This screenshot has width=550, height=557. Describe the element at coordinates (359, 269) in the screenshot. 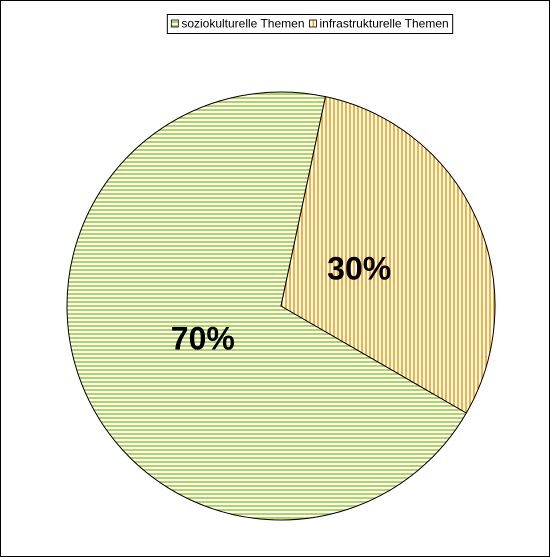

I see `data-label: 30%` at that location.